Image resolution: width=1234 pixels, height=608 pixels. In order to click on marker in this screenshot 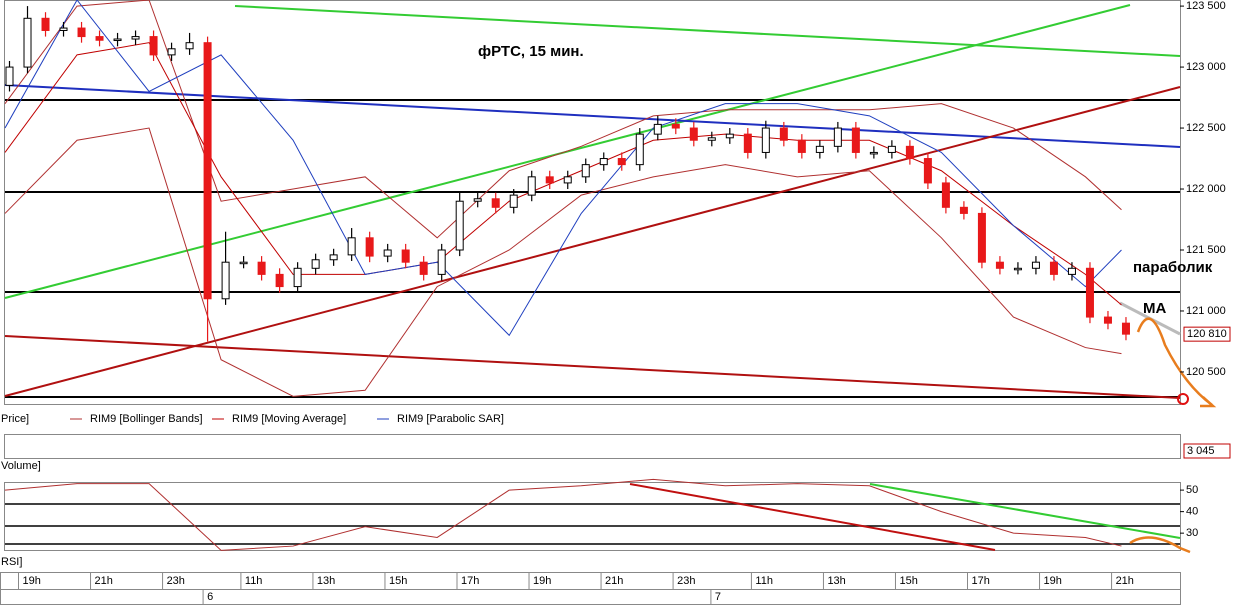, I will do `click(1183, 399)`.